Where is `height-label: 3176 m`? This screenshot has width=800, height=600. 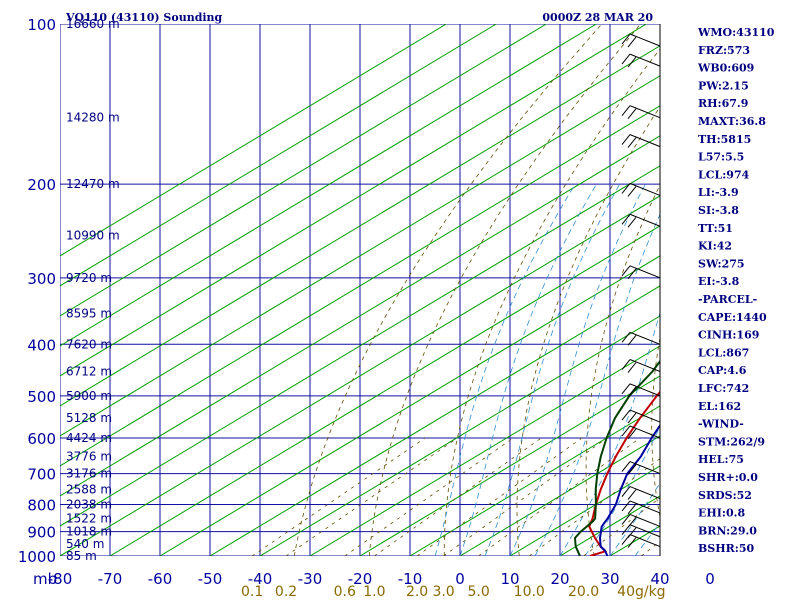 height-label: 3176 m is located at coordinates (89, 474).